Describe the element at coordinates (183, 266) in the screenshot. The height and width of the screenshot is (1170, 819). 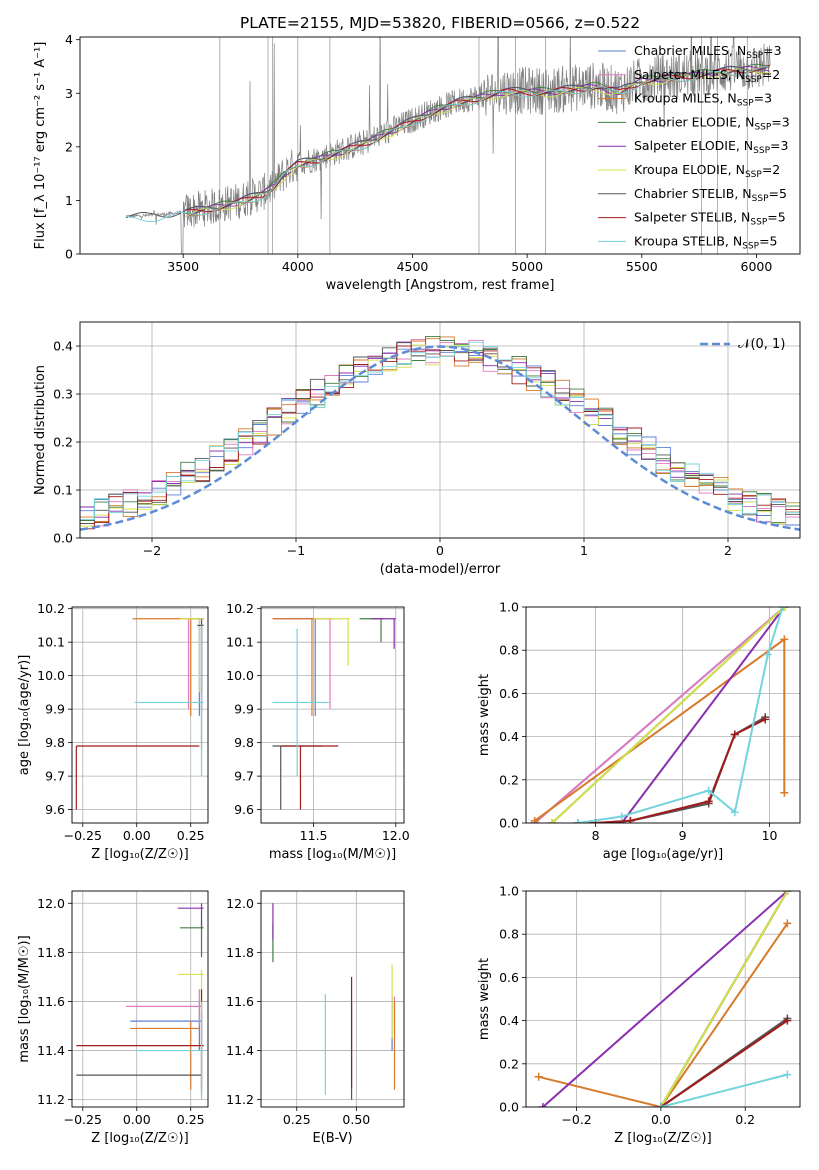
I see `x-tick-label: 3500` at that location.